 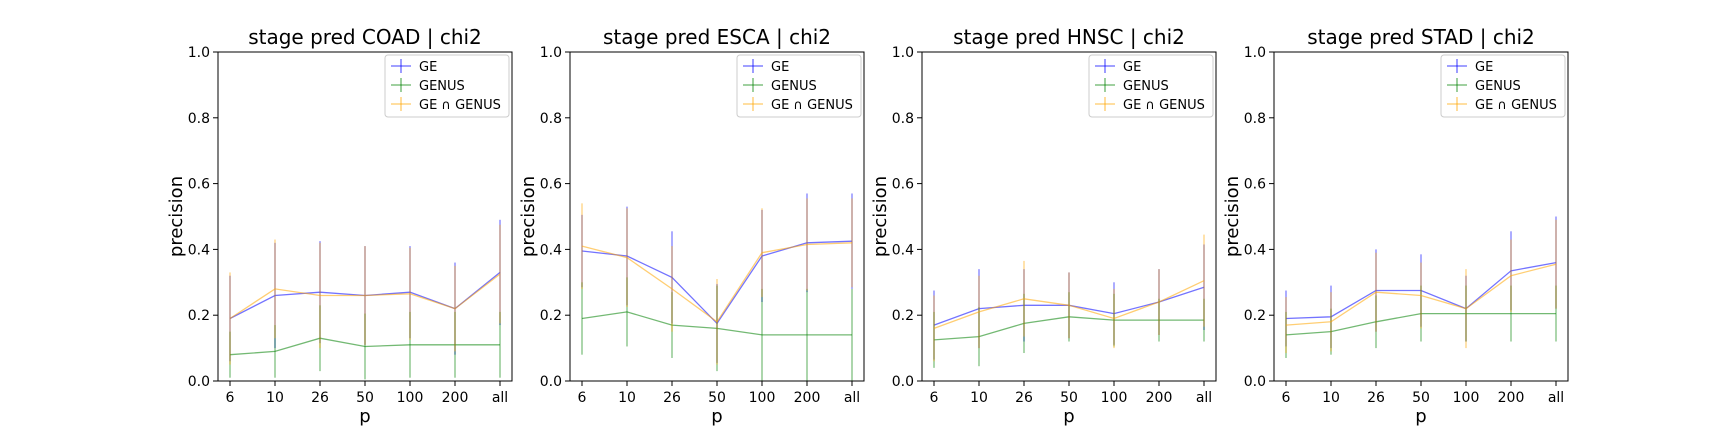 I want to click on chart-title: stage pred COAD | chi2, so click(x=365, y=37).